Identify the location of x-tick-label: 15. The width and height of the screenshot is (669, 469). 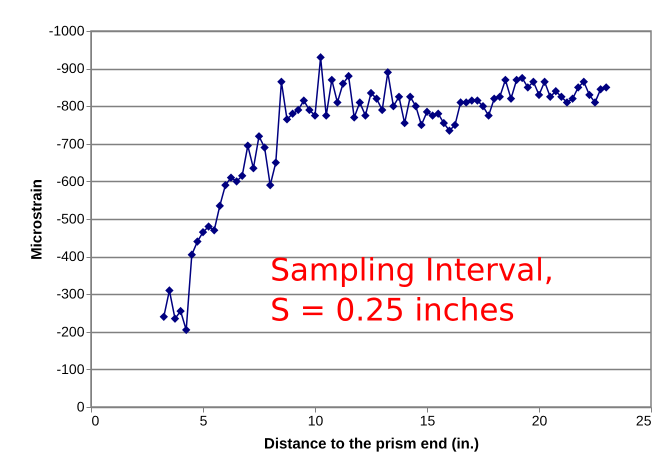
(428, 420).